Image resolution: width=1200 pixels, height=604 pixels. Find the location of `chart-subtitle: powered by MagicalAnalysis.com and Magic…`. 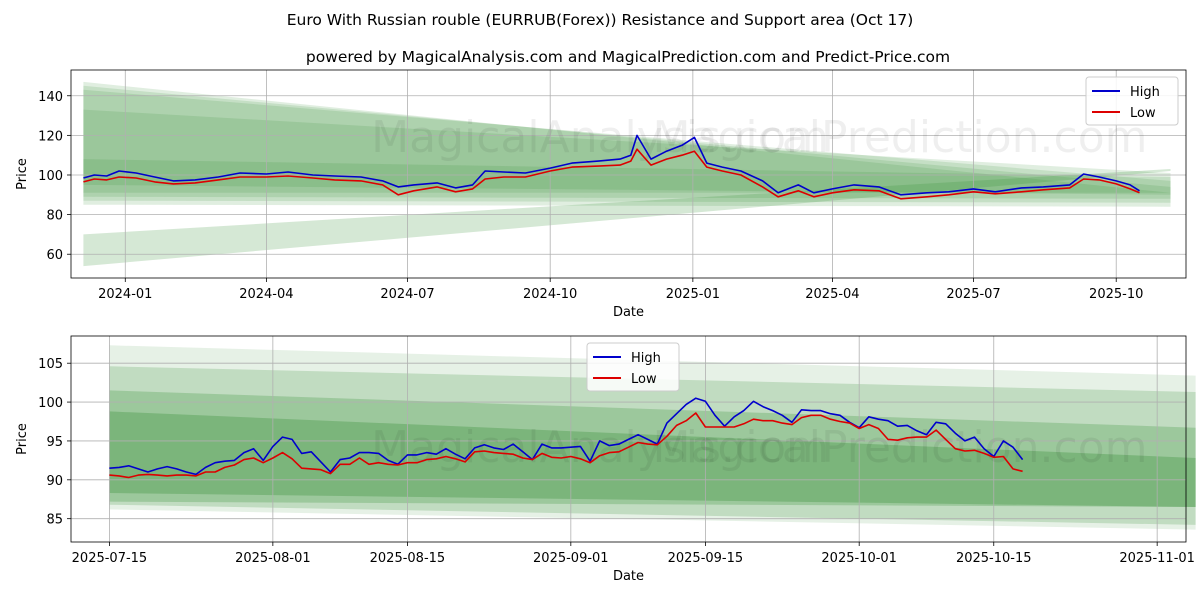

chart-subtitle: powered by MagicalAnalysis.com and Magic… is located at coordinates (628, 57).